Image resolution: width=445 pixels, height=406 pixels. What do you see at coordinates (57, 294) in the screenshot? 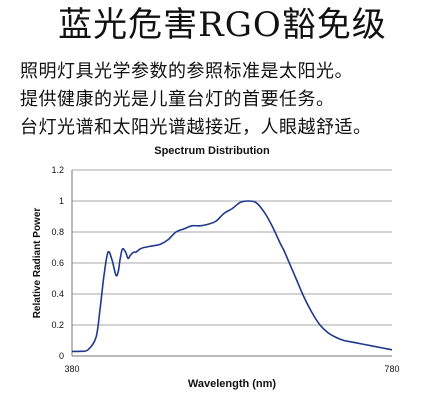
I see `y-tick-label: 0.4` at bounding box center [57, 294].